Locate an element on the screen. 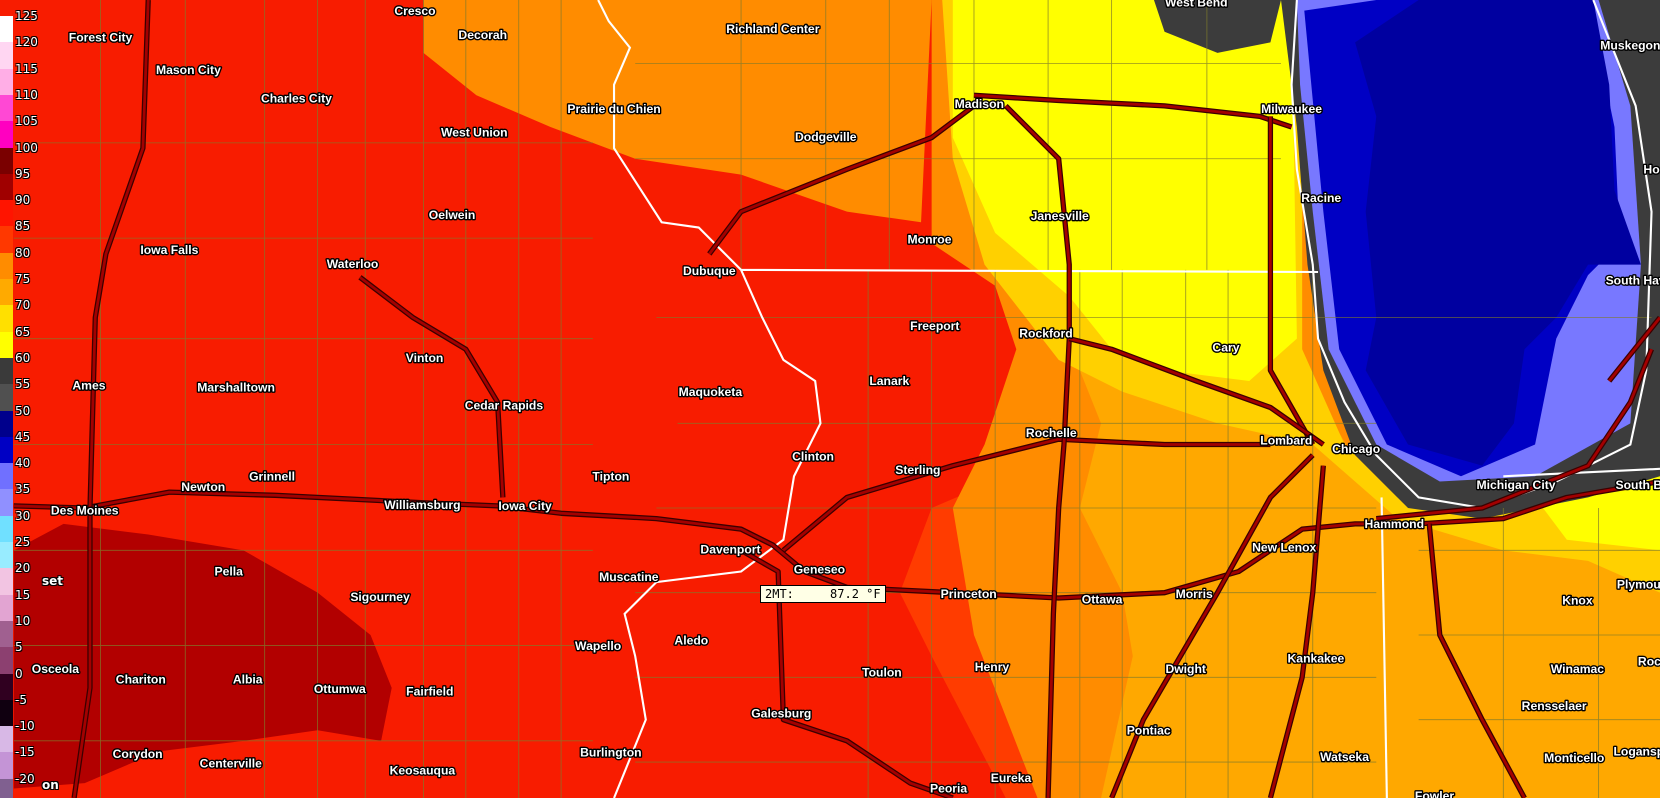 The height and width of the screenshot is (798, 1660). city-label: Osceola is located at coordinates (56, 669).